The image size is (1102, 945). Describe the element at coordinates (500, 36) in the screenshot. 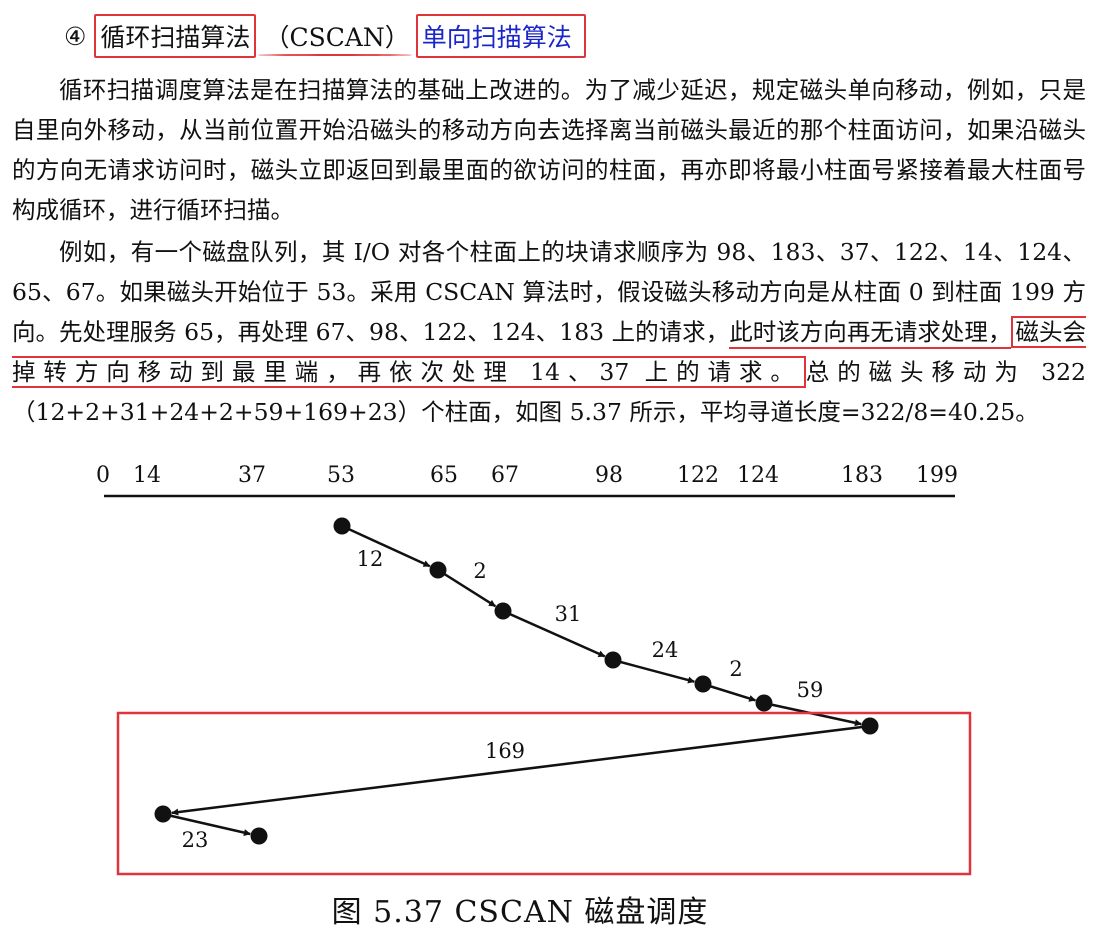

I see `heading-subtitle: 单向扫描算法` at that location.